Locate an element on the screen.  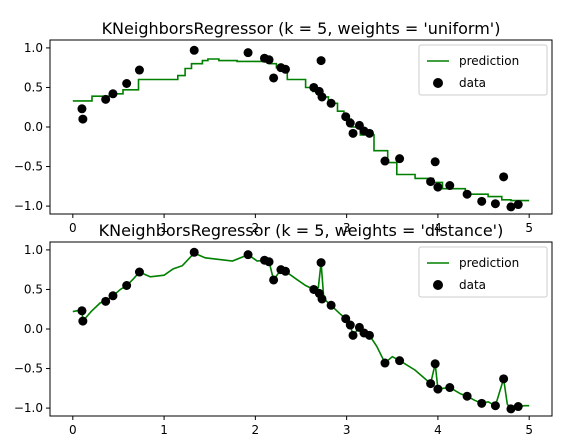
legend-distance: prediction data is located at coordinates (483, 272).